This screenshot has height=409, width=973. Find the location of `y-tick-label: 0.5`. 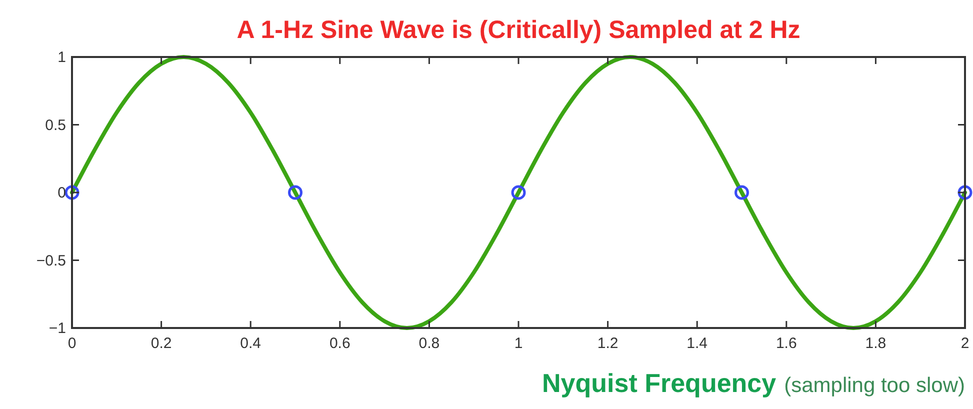

y-tick-label: 0.5 is located at coordinates (55, 125).